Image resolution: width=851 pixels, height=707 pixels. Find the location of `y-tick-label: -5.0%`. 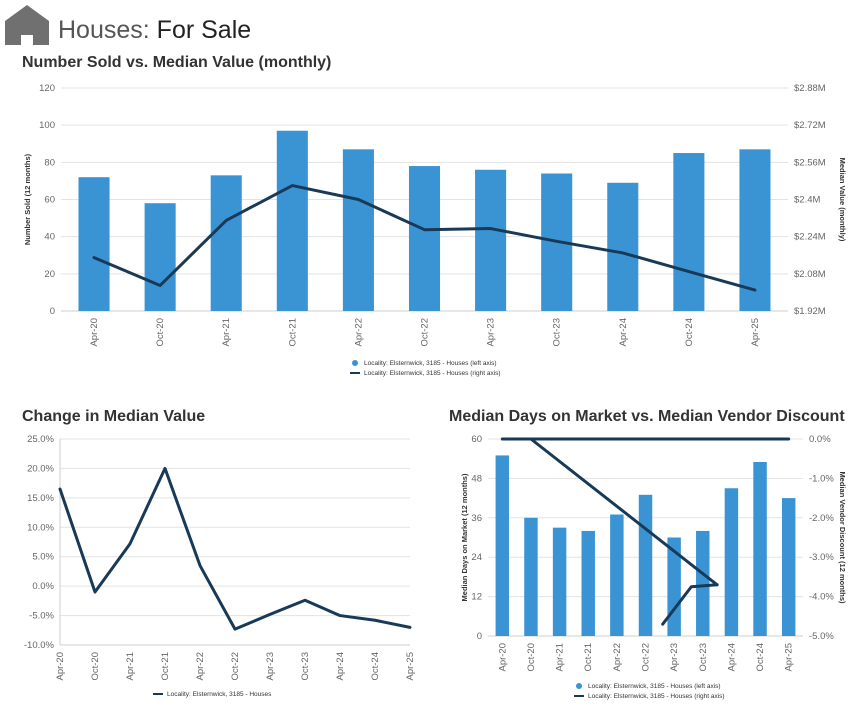

y-tick-label: -5.0% is located at coordinates (41, 616).